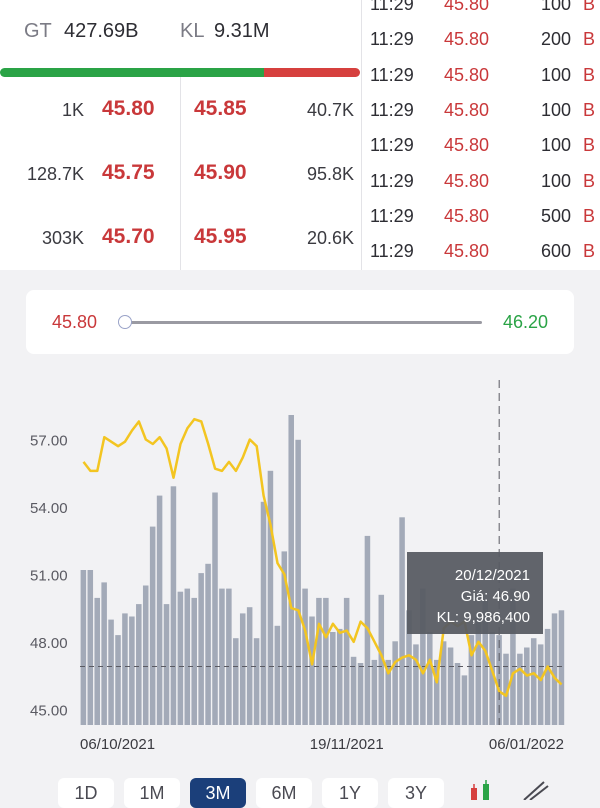 The image size is (600, 808). Describe the element at coordinates (525, 322) in the screenshot. I see `range-high: 46.20` at that location.